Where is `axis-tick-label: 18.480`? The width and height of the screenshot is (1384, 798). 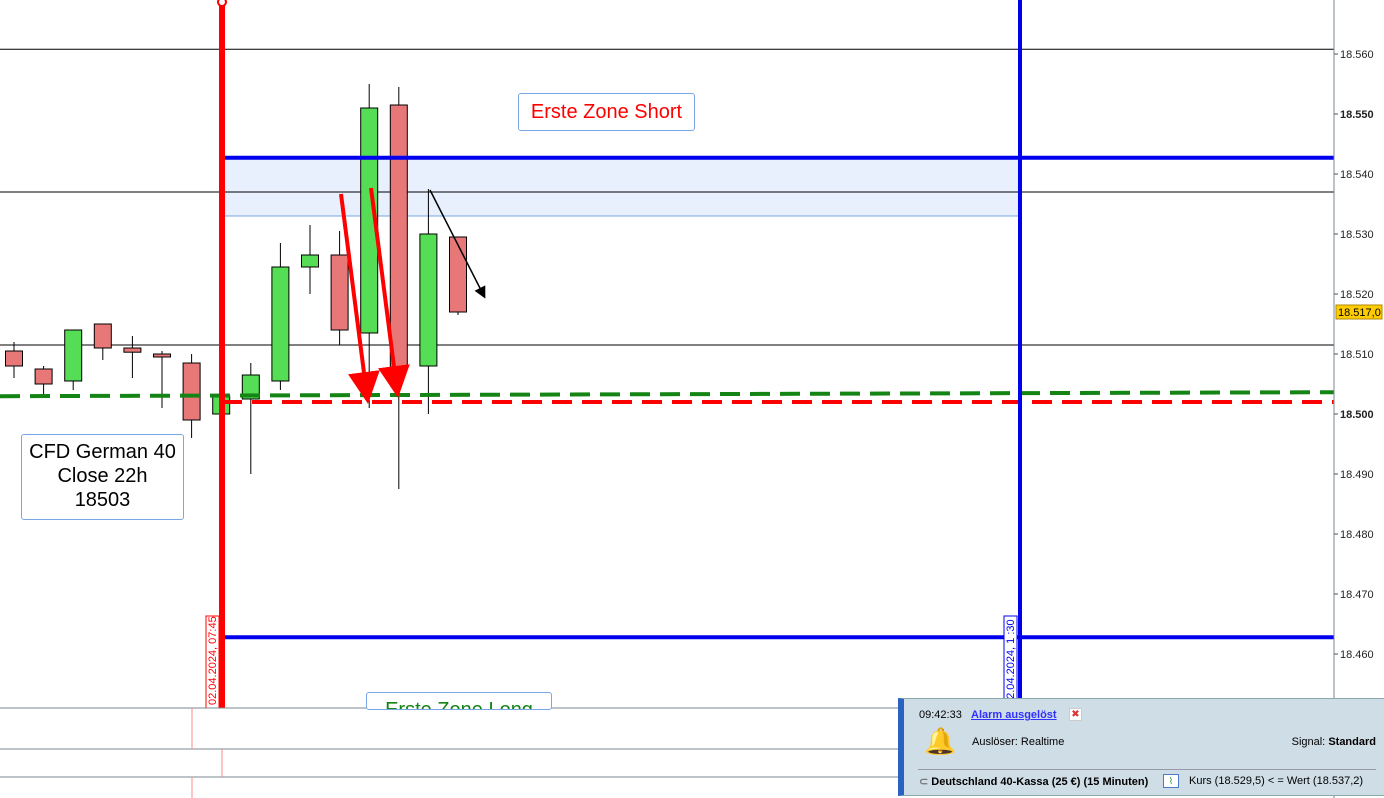 axis-tick-label: 18.480 is located at coordinates (1357, 535).